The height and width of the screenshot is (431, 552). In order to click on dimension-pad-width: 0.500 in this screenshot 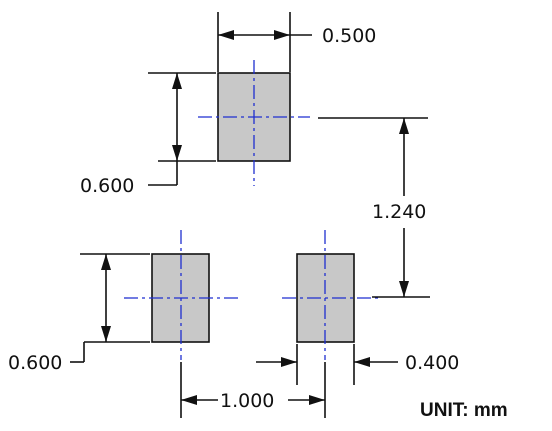, I will do `click(296, 42)`.